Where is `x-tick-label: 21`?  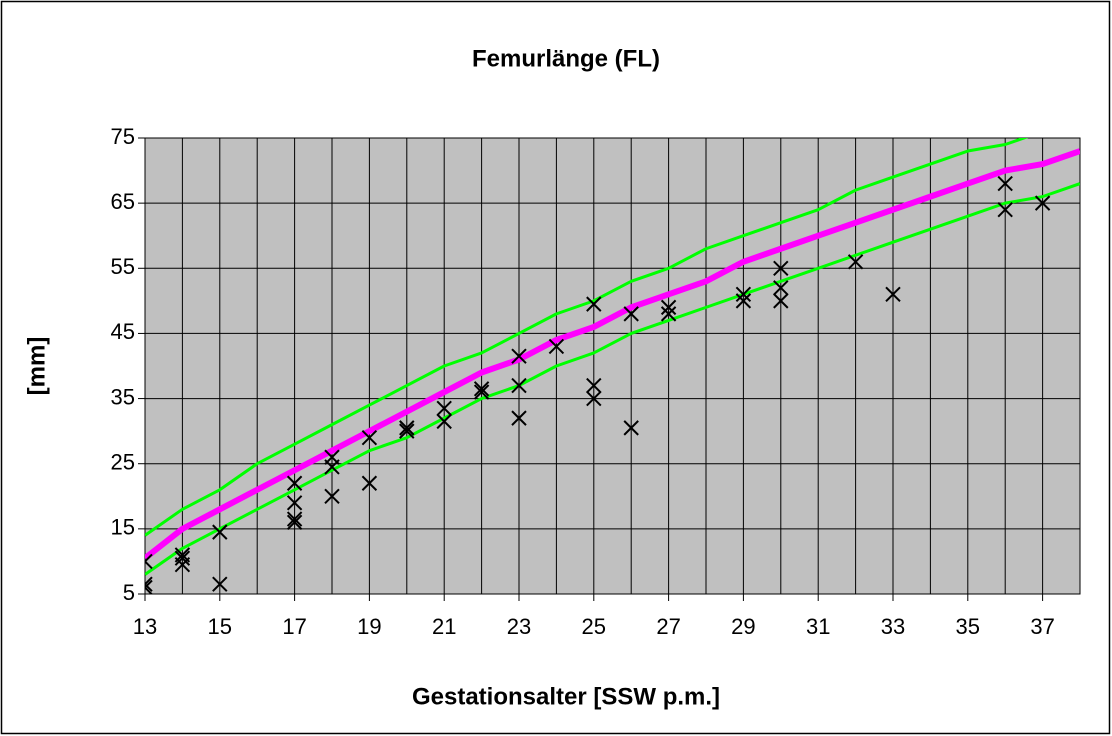
x-tick-label: 21 is located at coordinates (444, 626).